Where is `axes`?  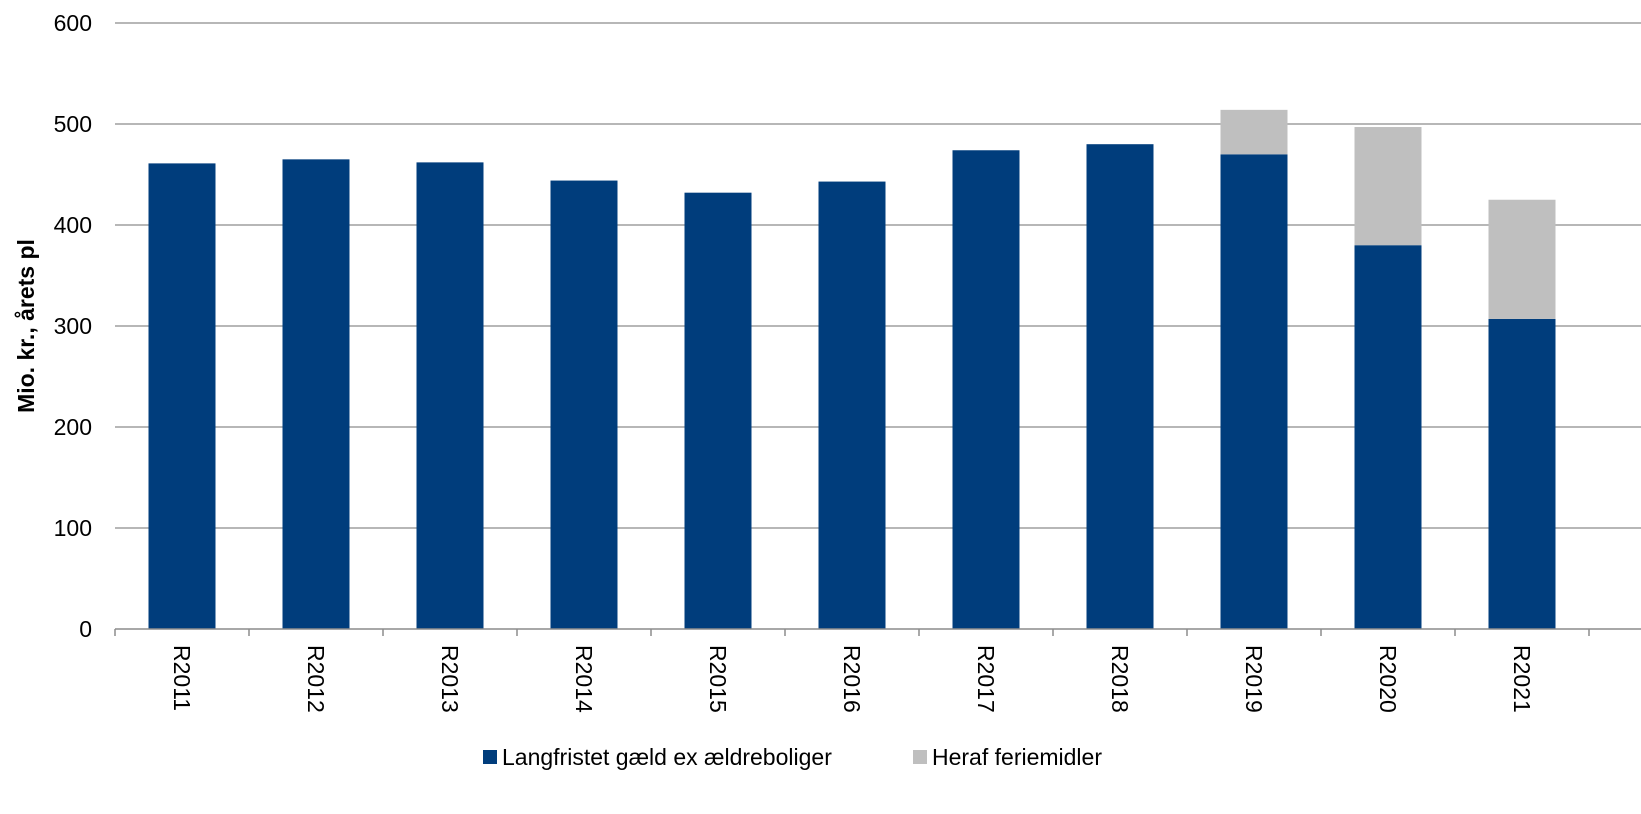 axes is located at coordinates (877, 632).